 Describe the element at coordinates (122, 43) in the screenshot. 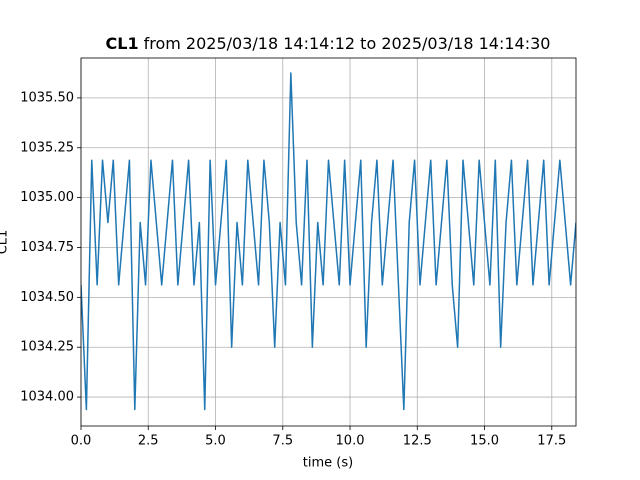

I see `title-name: CL1` at that location.